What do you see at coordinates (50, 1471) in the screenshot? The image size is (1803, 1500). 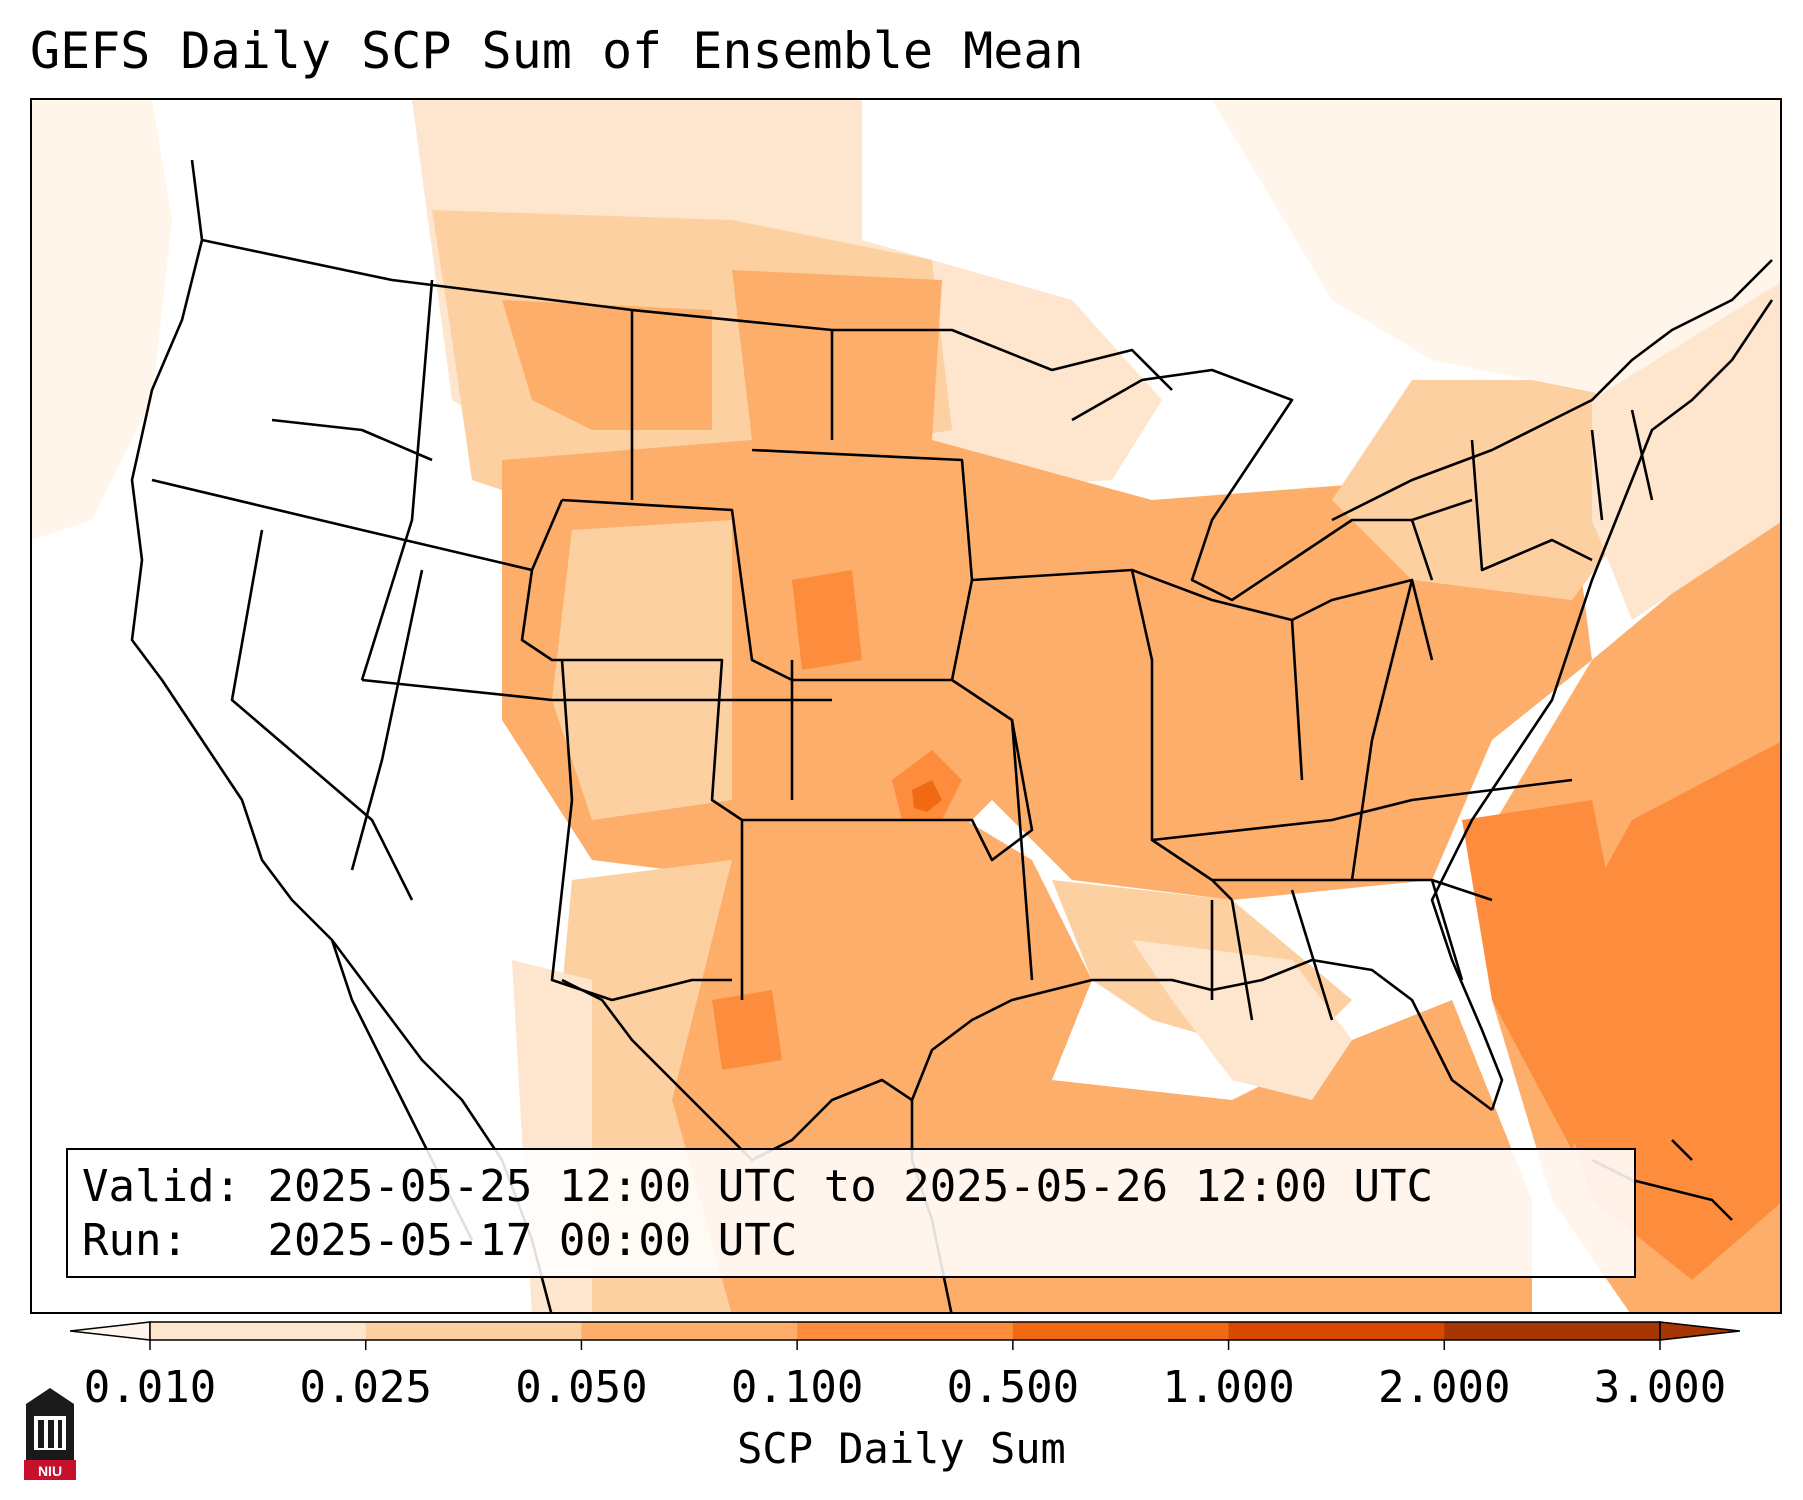 I see `niu-logo-text: NIU` at bounding box center [50, 1471].